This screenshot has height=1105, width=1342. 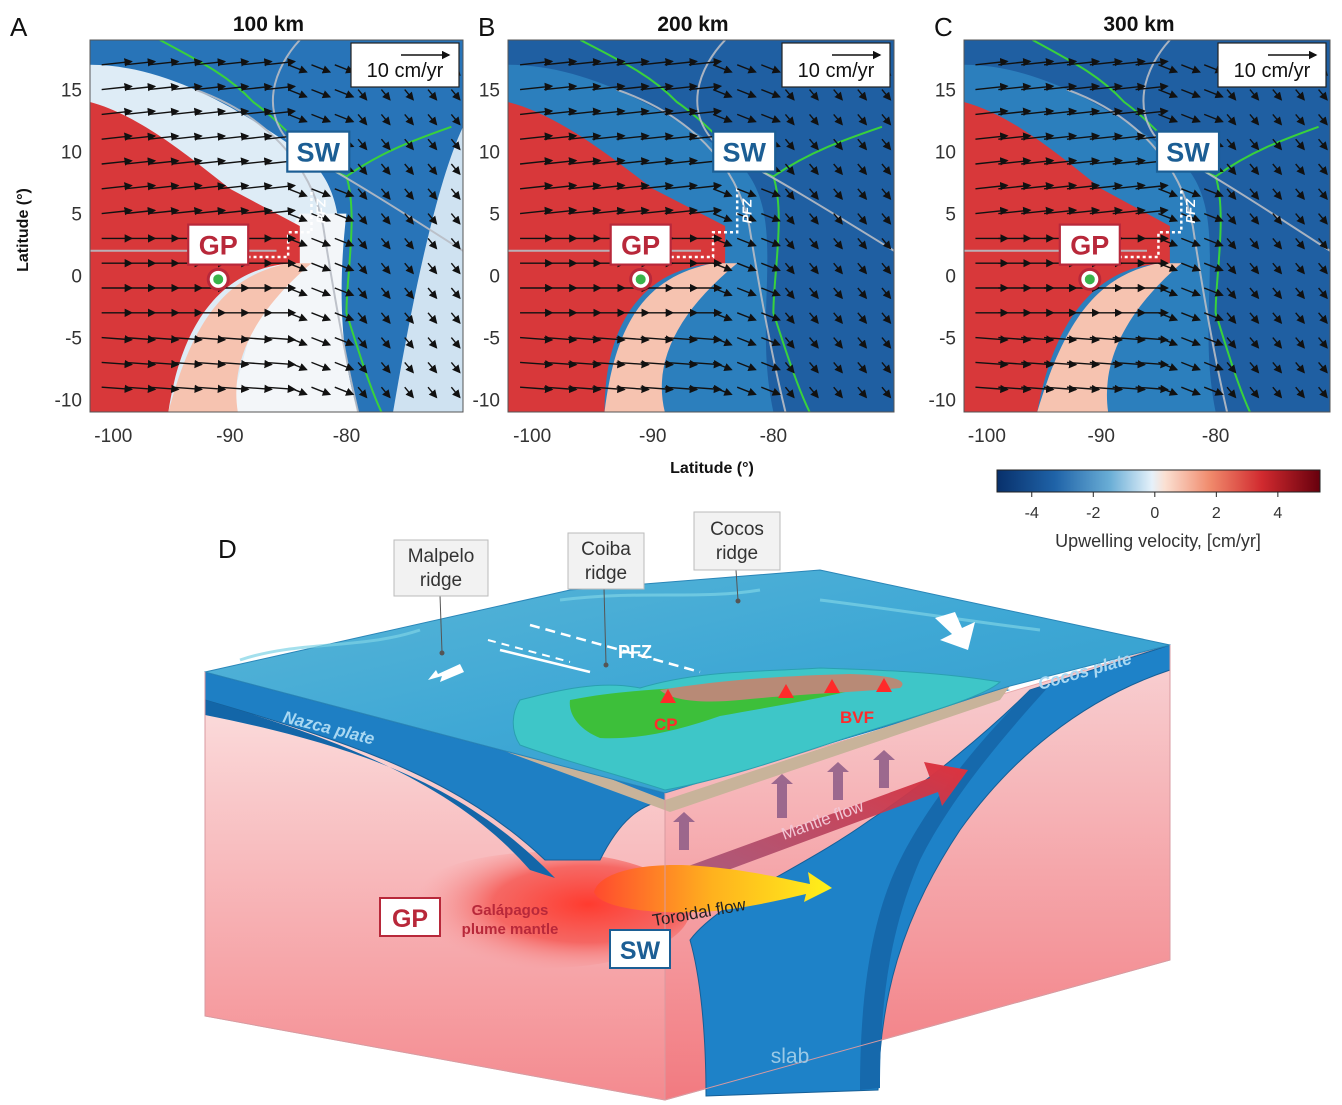 I want to click on y-tick-label: -5, so click(x=947, y=339).